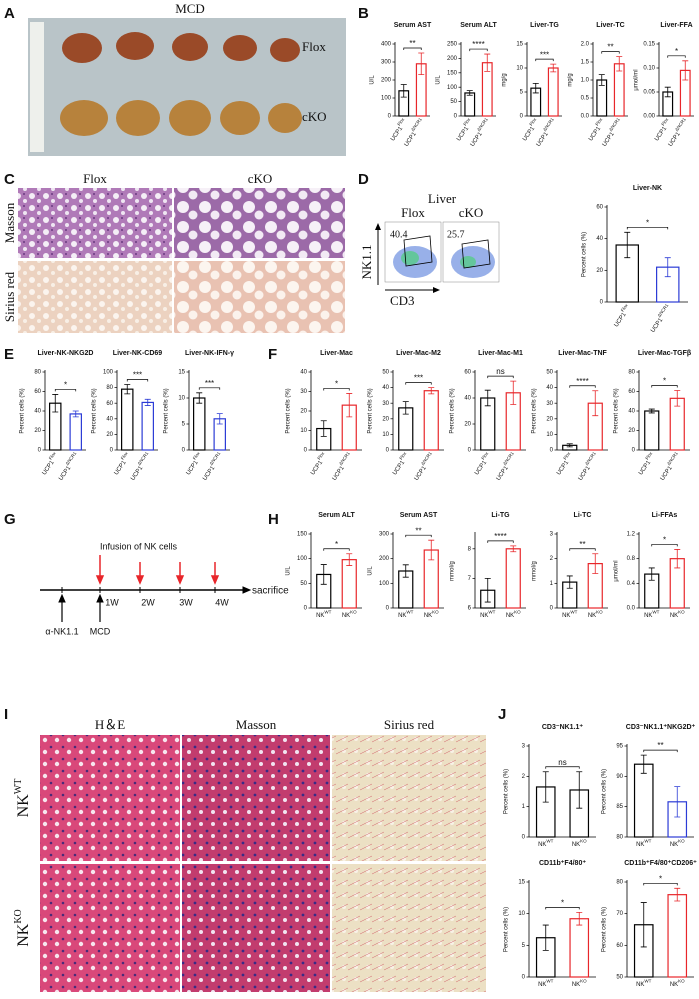  What do you see at coordinates (413, 25) in the screenshot?
I see `chart-title: Serum AST` at bounding box center [413, 25].